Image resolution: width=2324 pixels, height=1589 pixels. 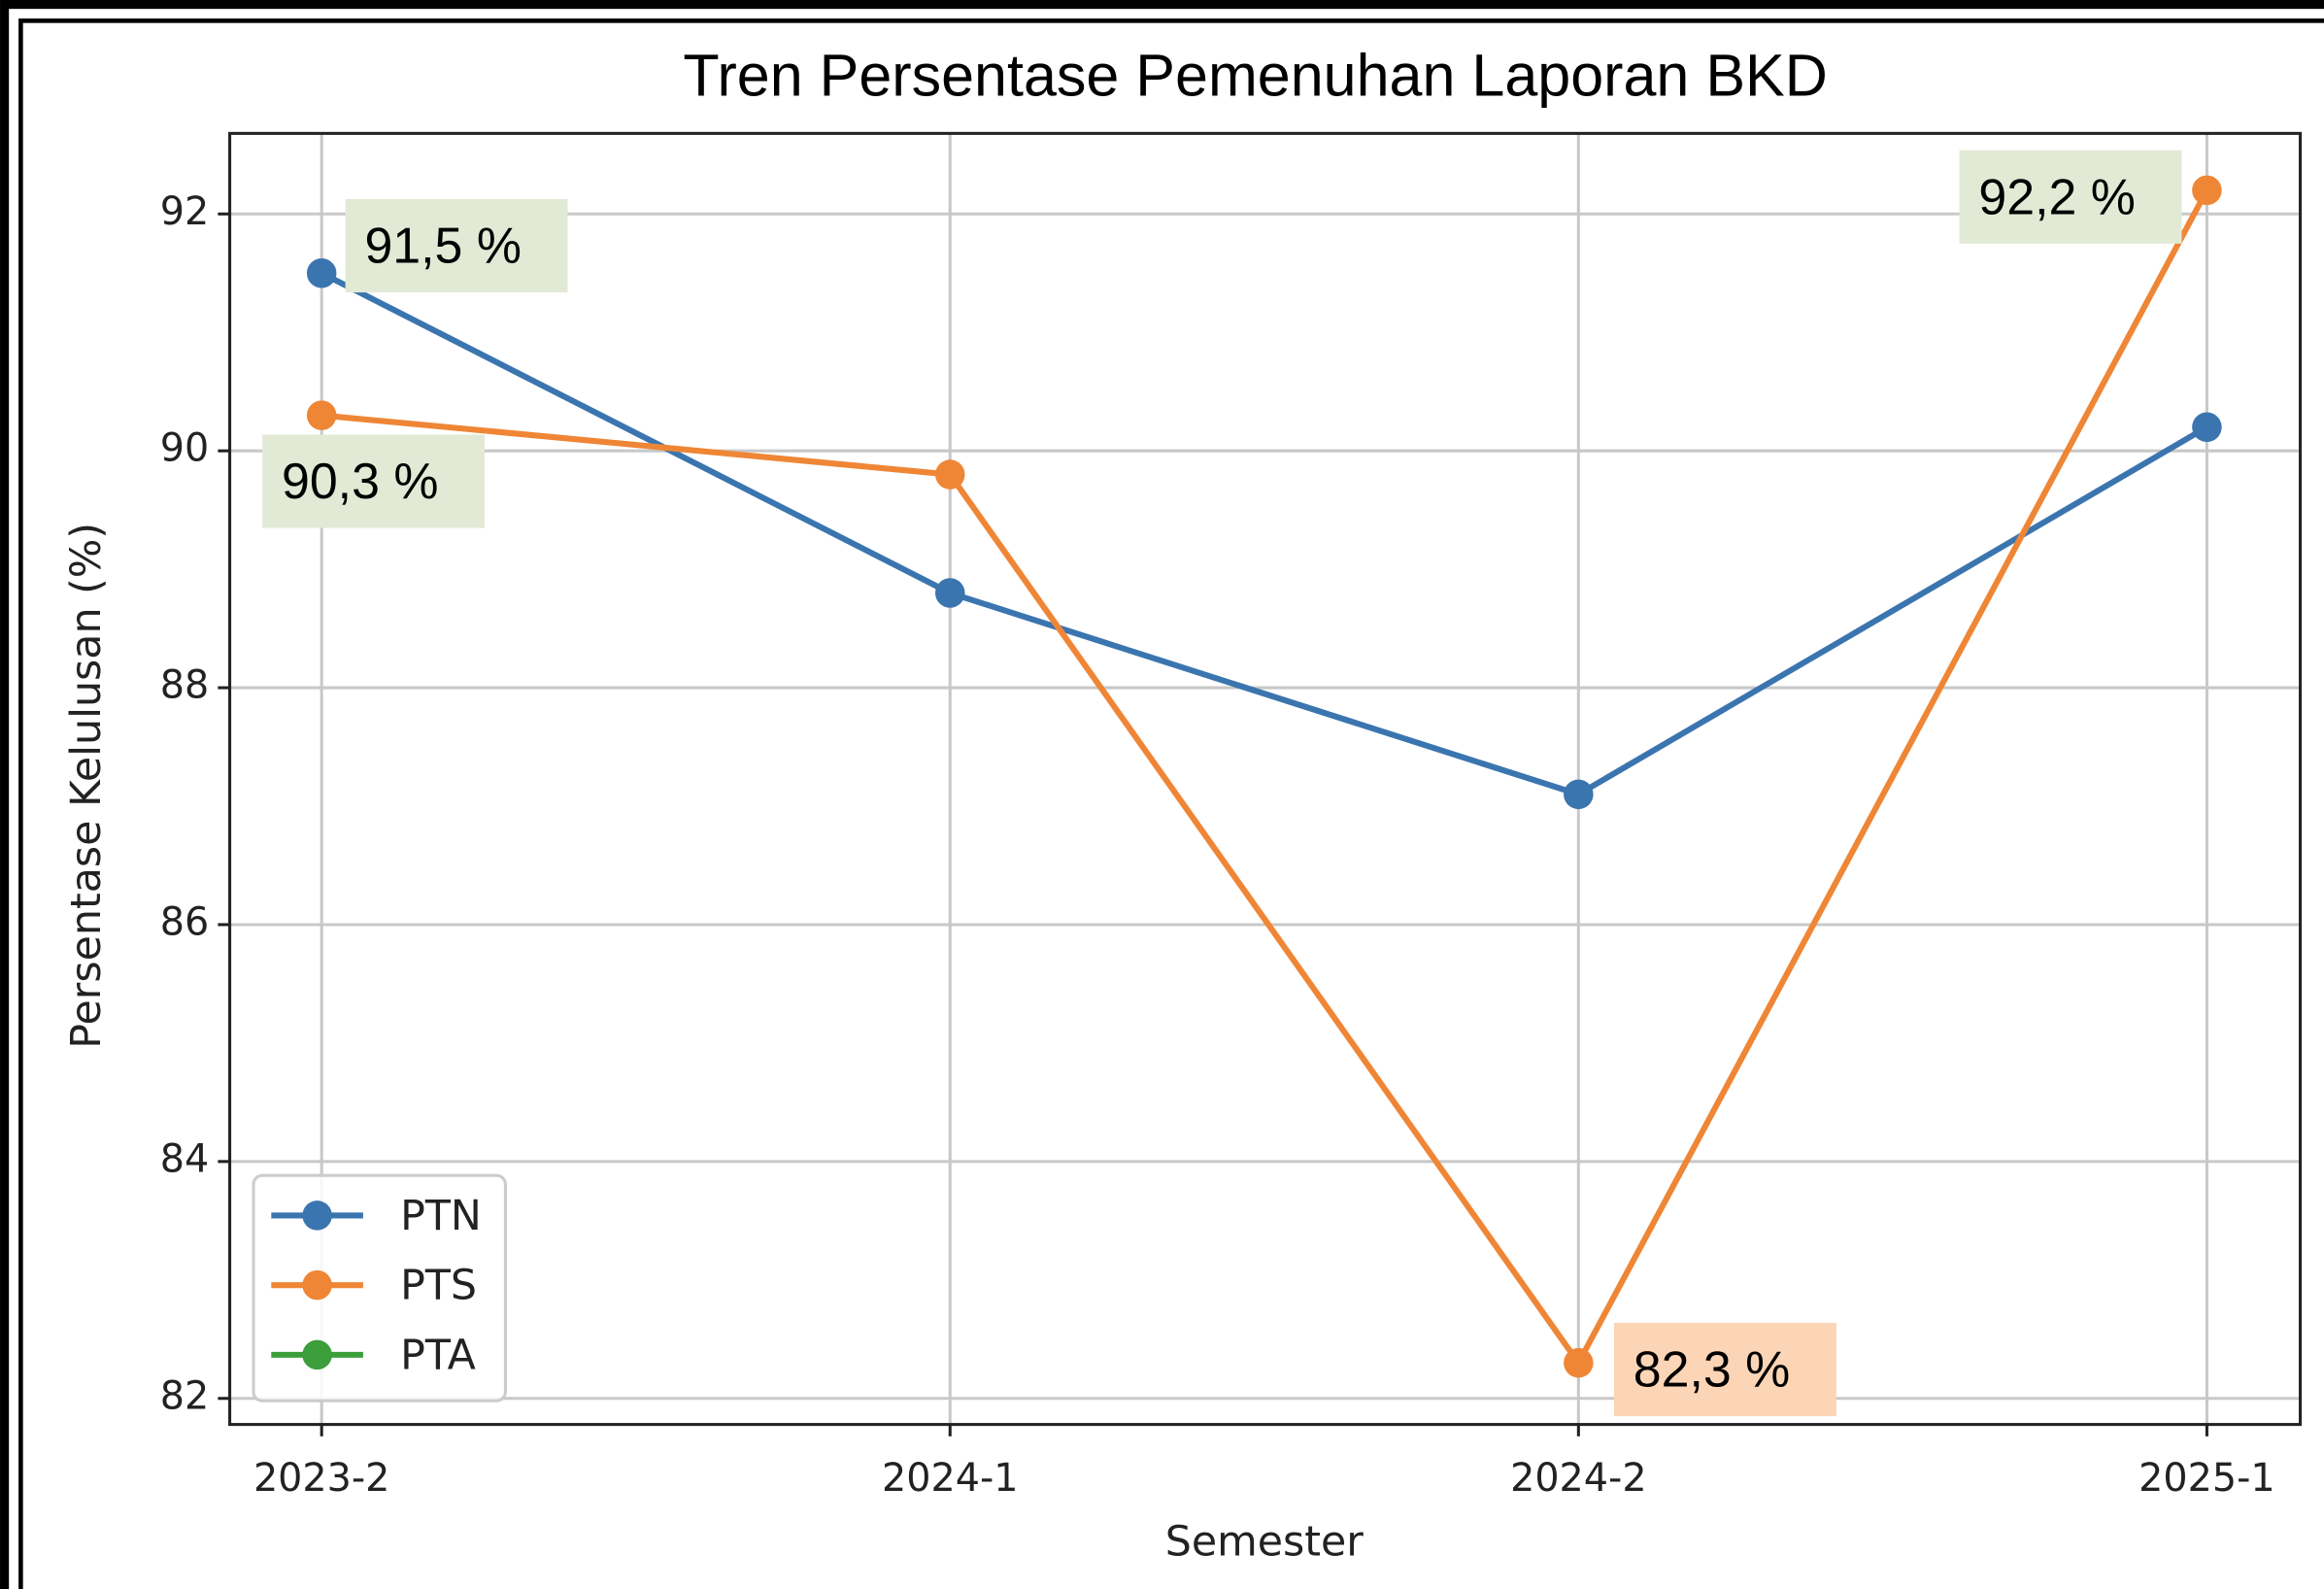 I want to click on data-label: 90,3 %, so click(x=361, y=481).